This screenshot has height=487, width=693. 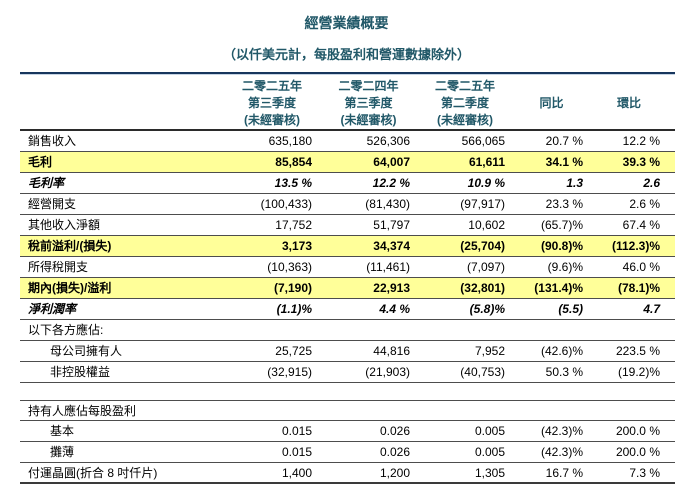 I want to click on row-value: 16.7 %, so click(x=564, y=473).